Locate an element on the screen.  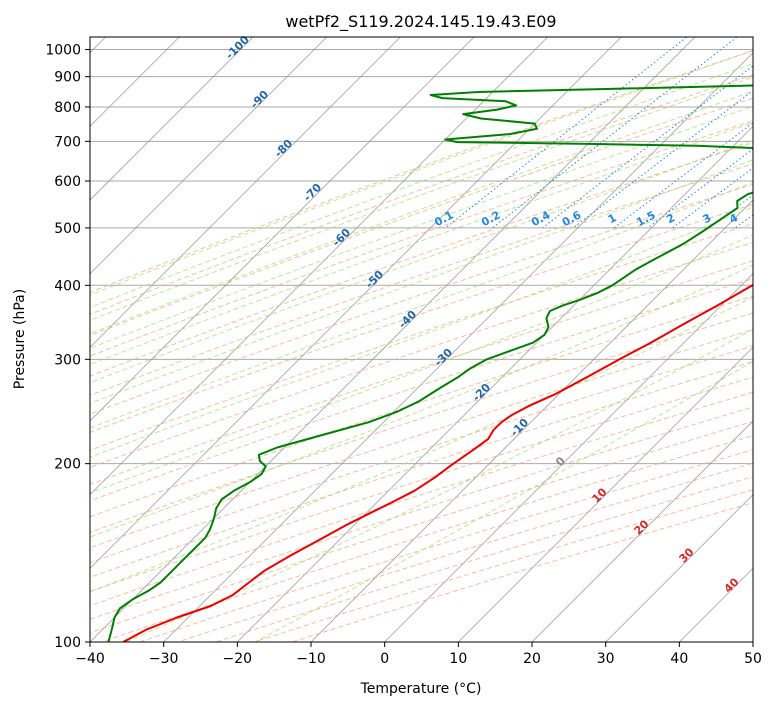
mixing-ratio-label: 2 is located at coordinates (670, 218).